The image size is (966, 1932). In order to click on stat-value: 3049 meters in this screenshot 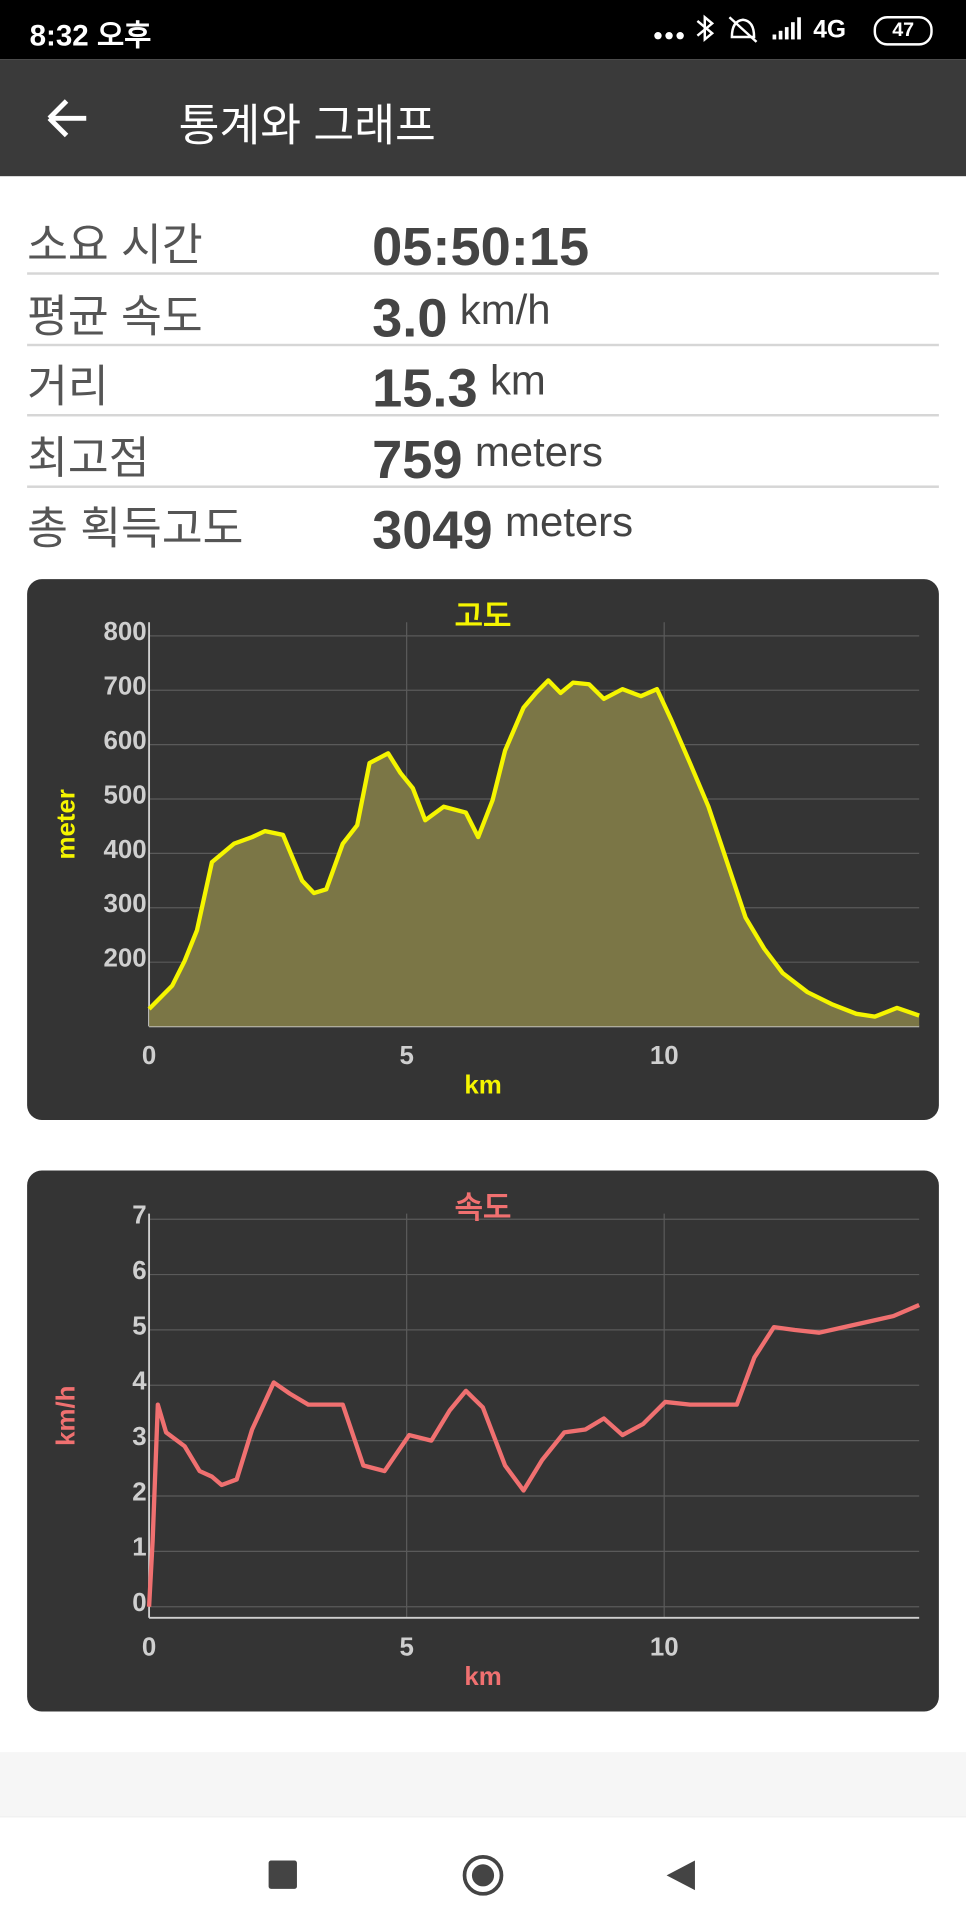, I will do `click(503, 530)`.